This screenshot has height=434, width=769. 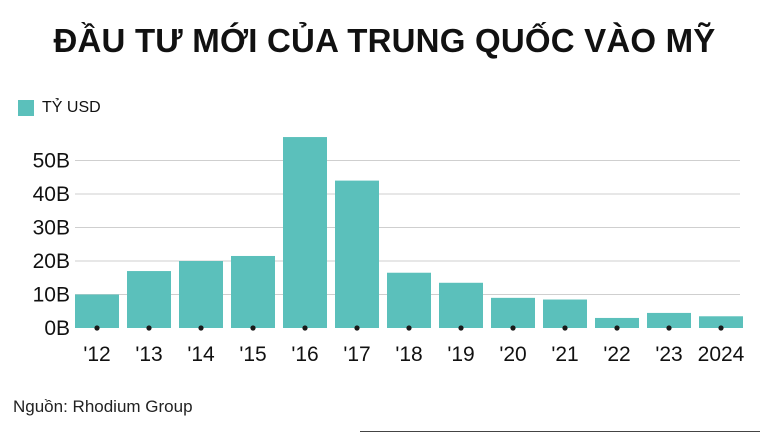 What do you see at coordinates (103, 406) in the screenshot?
I see `source-note: Nguồn: Rhodium Group` at bounding box center [103, 406].